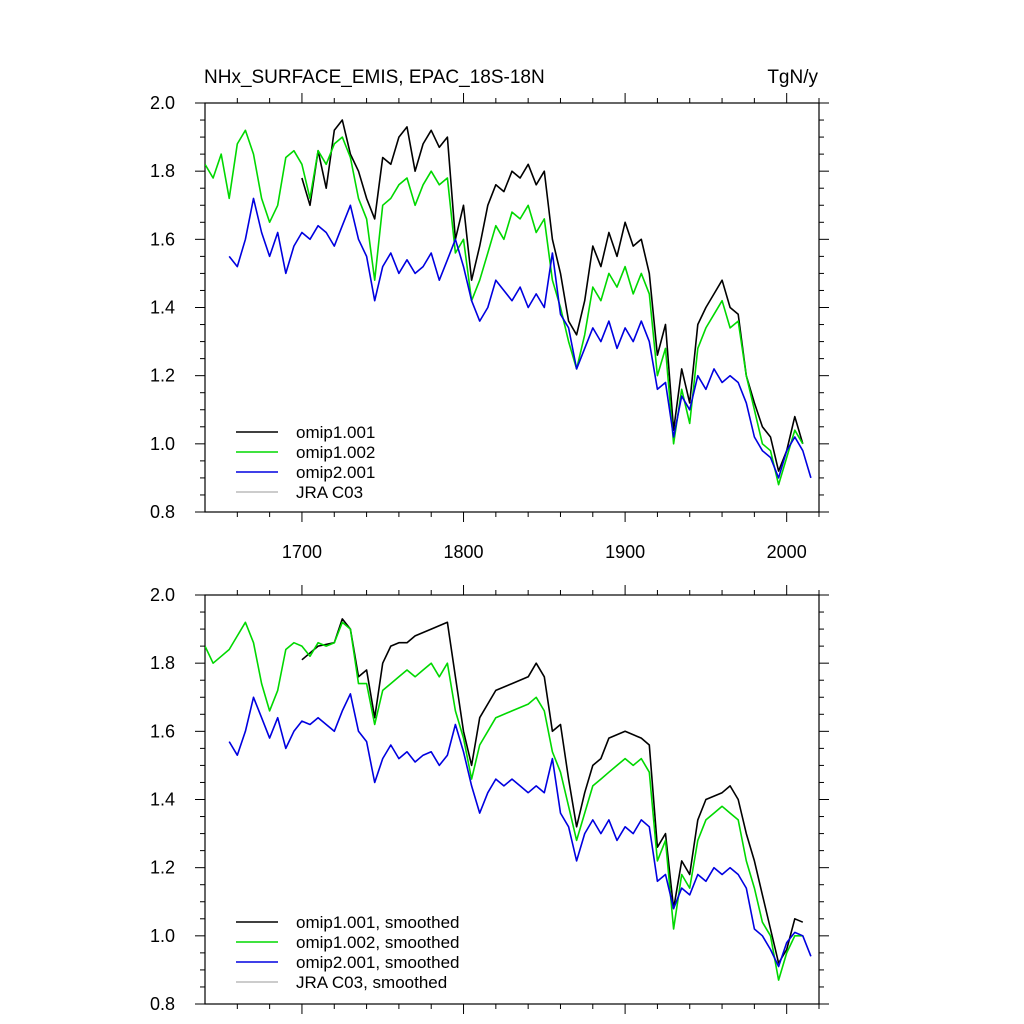 This screenshot has height=1024, width=1024. I want to click on x-tick-label: 1700, so click(302, 552).